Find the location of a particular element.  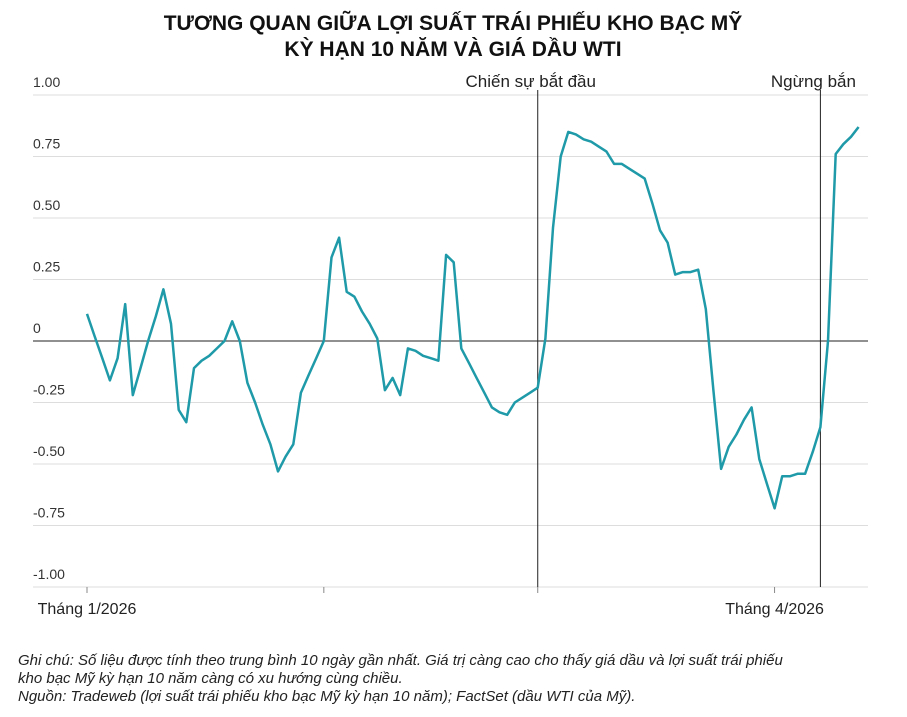

y-tick-label: -0.25 is located at coordinates (49, 390).